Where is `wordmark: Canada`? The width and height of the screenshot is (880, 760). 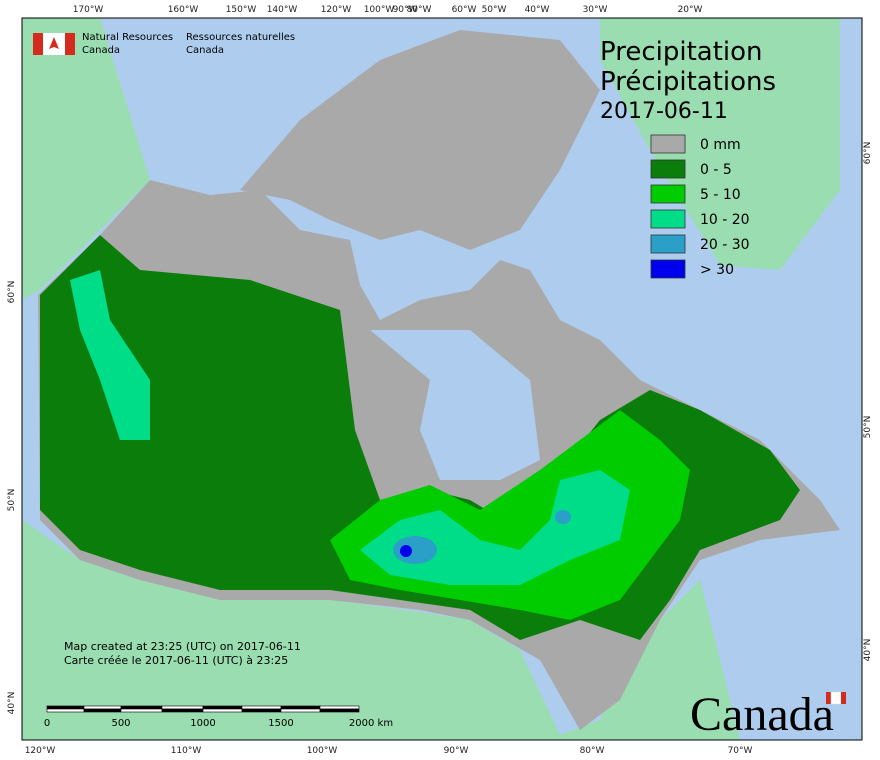
wordmark: Canada is located at coordinates (762, 714).